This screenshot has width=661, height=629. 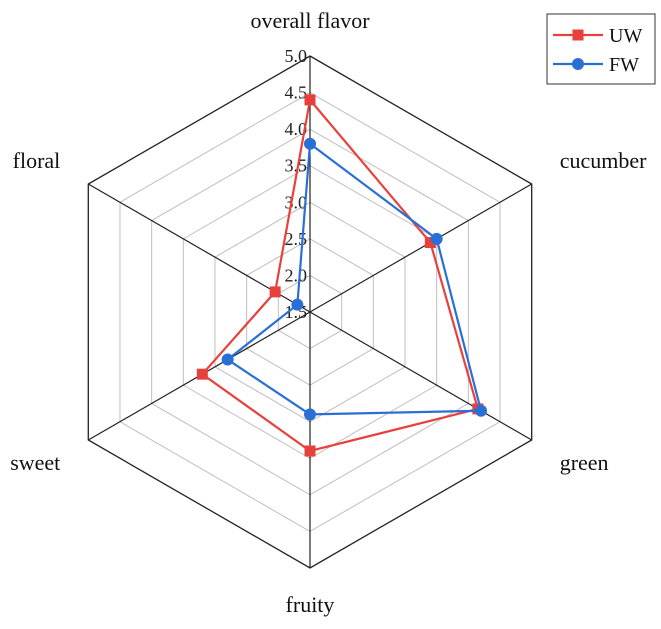 What do you see at coordinates (297, 304) in the screenshot?
I see `data-point-FW-floral` at bounding box center [297, 304].